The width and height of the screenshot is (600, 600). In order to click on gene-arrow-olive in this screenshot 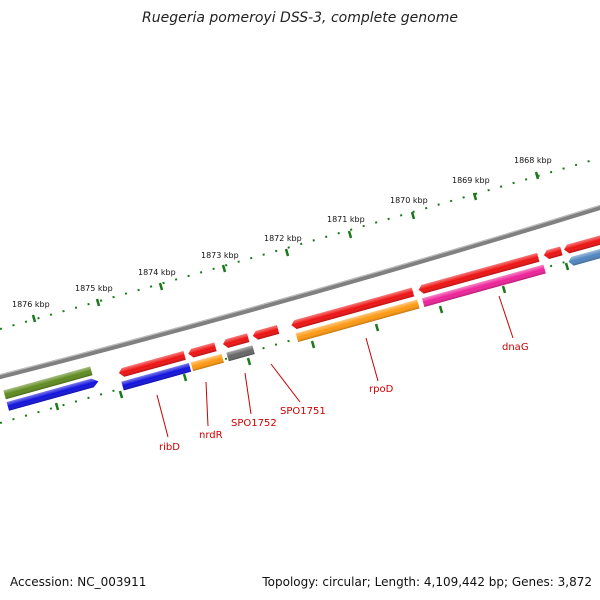, I will do `click(48, 383)`.